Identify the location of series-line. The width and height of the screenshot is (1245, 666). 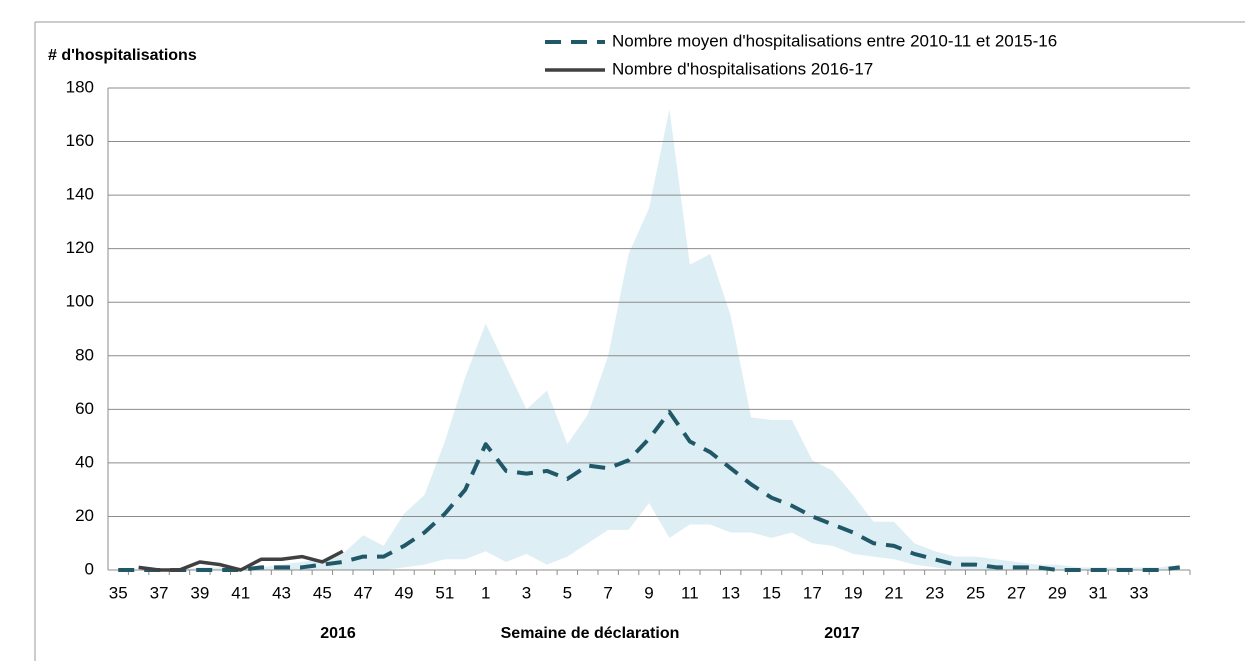
(241, 560).